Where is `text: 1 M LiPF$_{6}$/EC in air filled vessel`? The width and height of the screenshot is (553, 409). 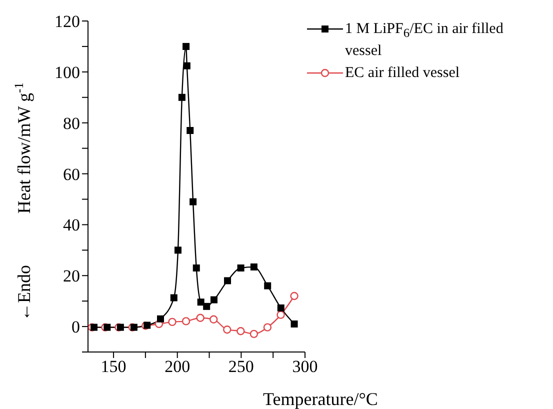 text: 1 M LiPF$_{6}$/EC in air filled vessel is located at coordinates (424, 40).